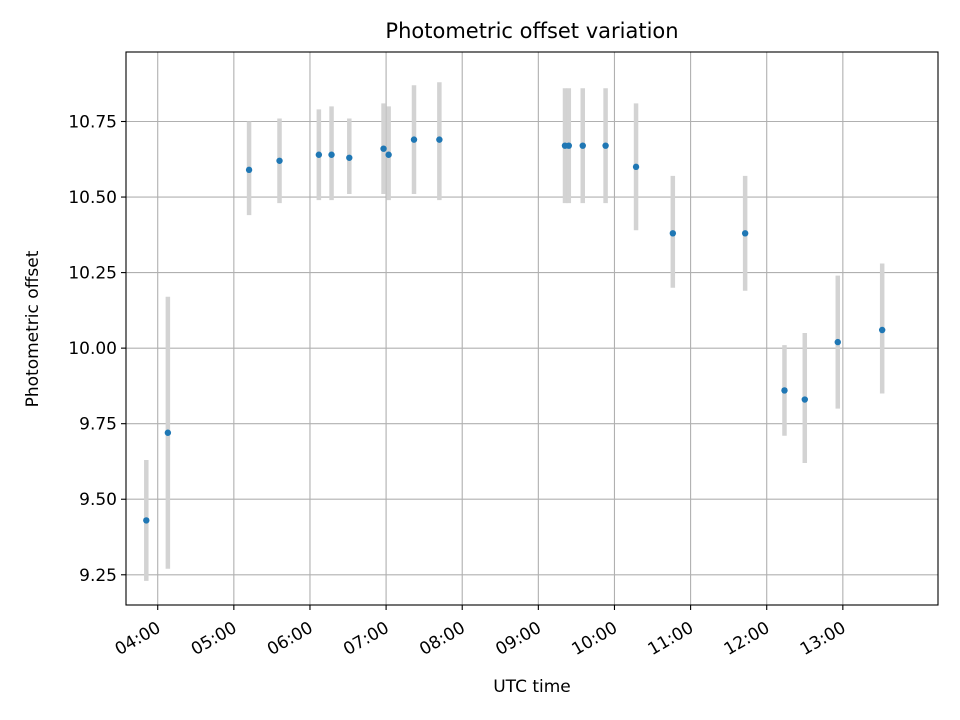 This screenshot has height=720, width=960. Describe the element at coordinates (92, 198) in the screenshot. I see `y-tick-label: 10.50` at that location.